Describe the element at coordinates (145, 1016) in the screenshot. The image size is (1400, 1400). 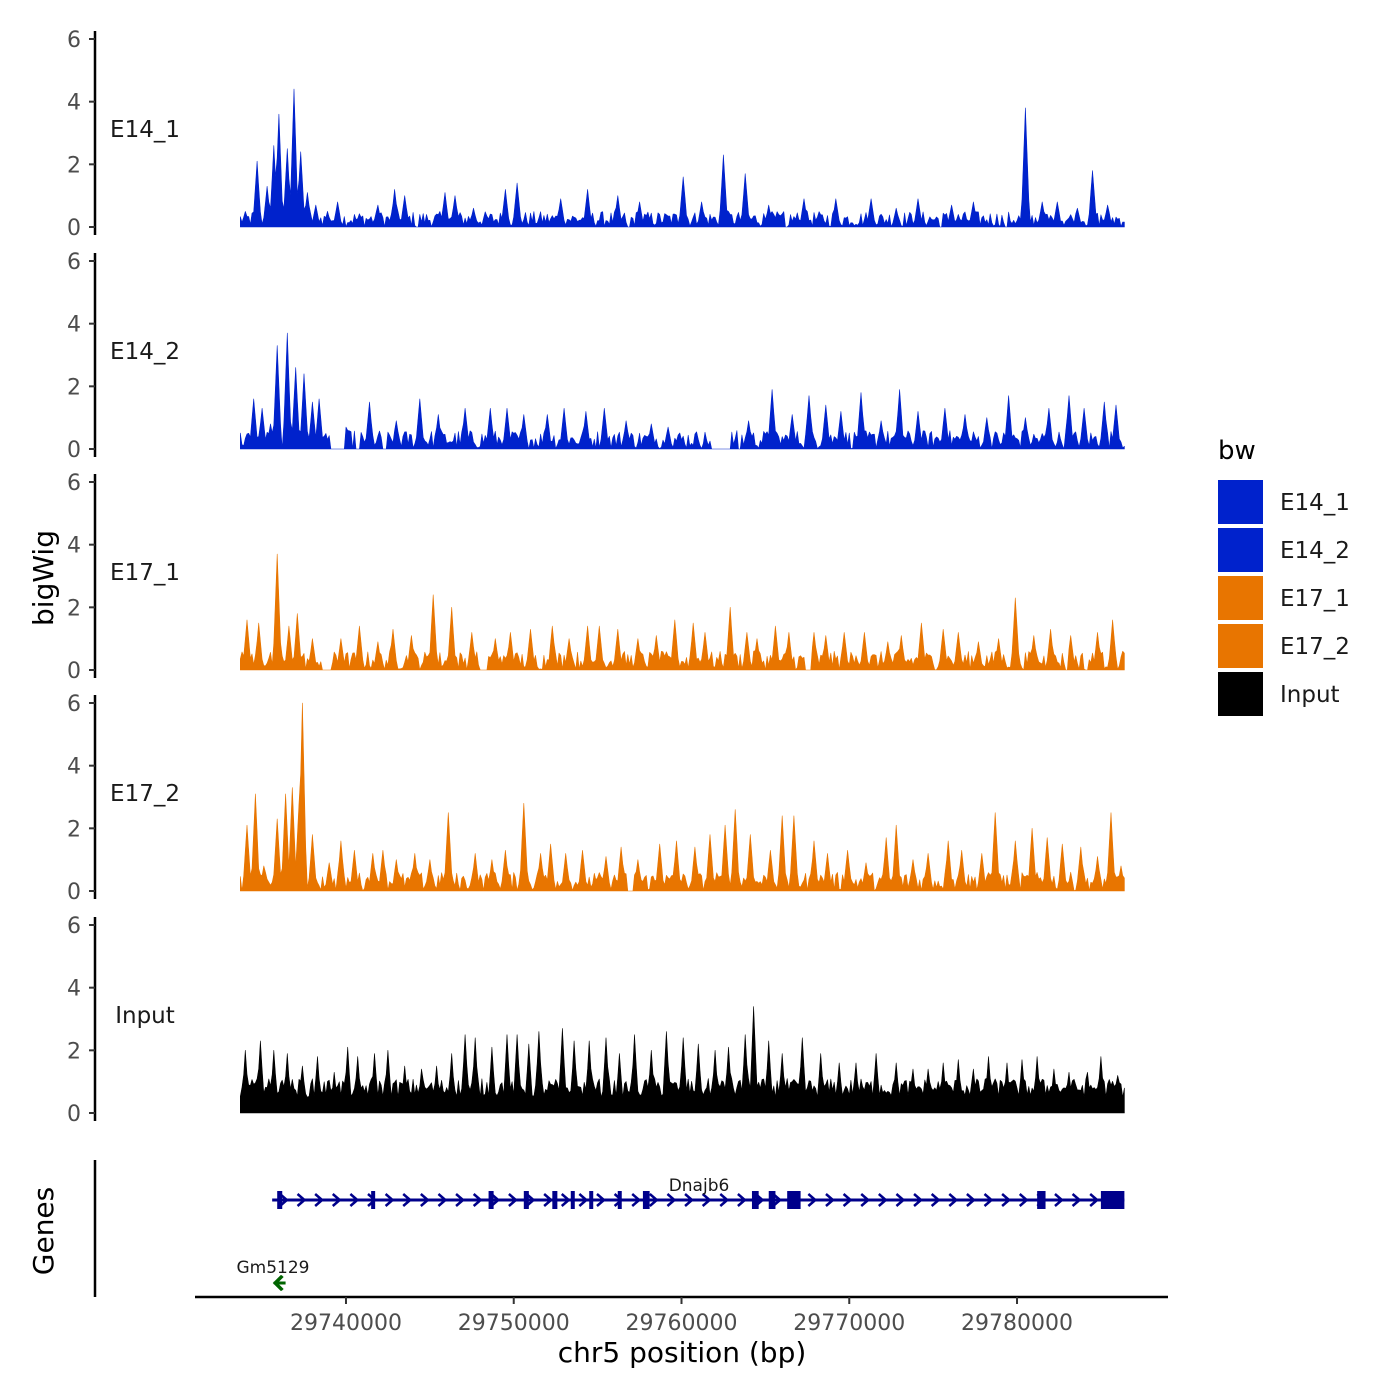
I see `track-label-Input: Input` at that location.